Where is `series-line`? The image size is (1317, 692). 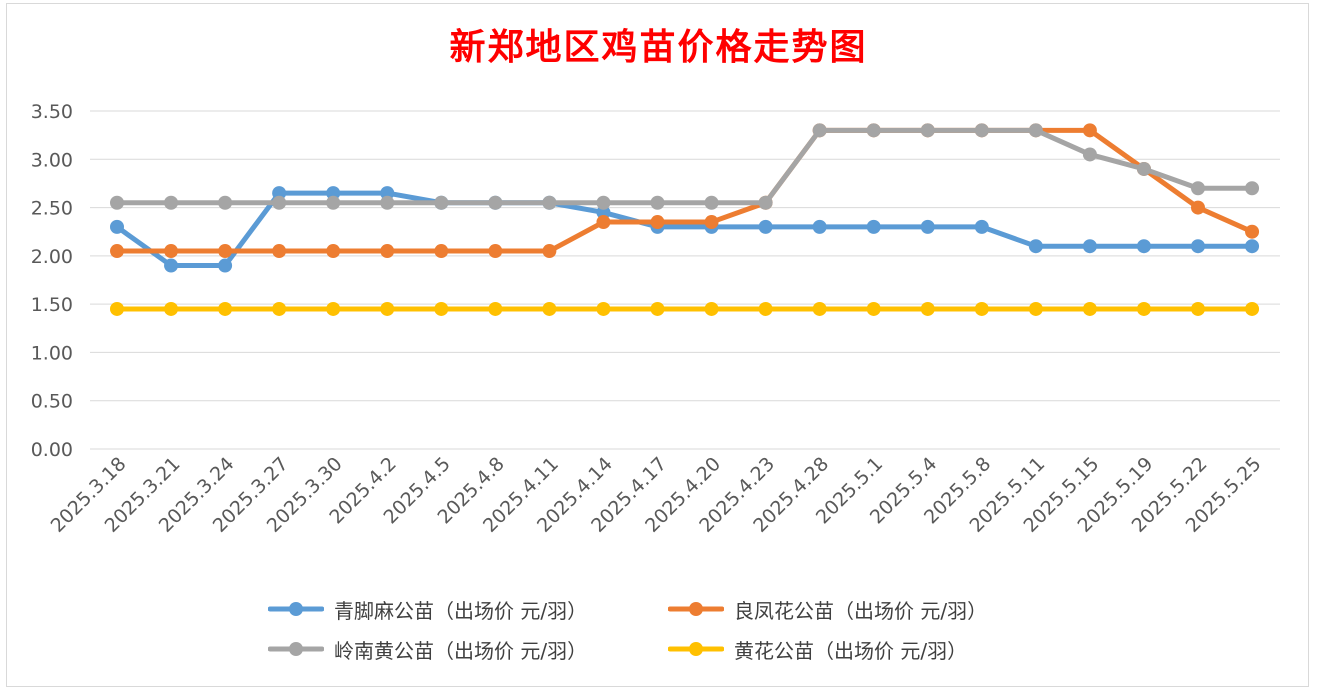 series-line is located at coordinates (684, 229).